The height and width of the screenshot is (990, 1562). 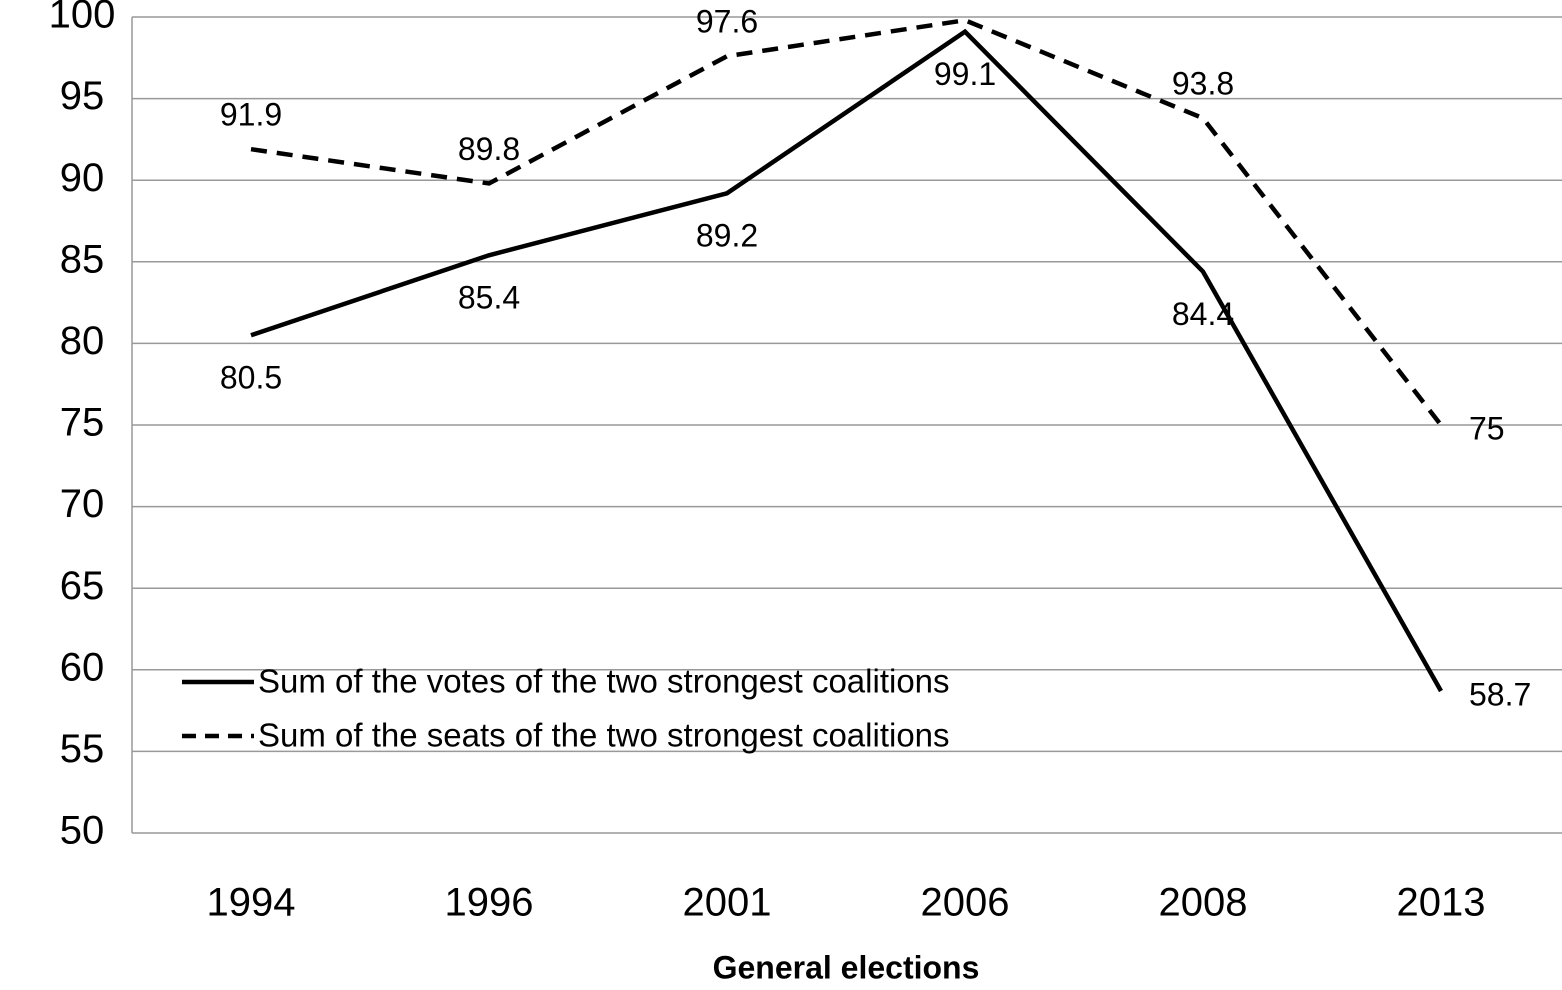 I want to click on y-tick-label: 60, so click(x=82, y=667).